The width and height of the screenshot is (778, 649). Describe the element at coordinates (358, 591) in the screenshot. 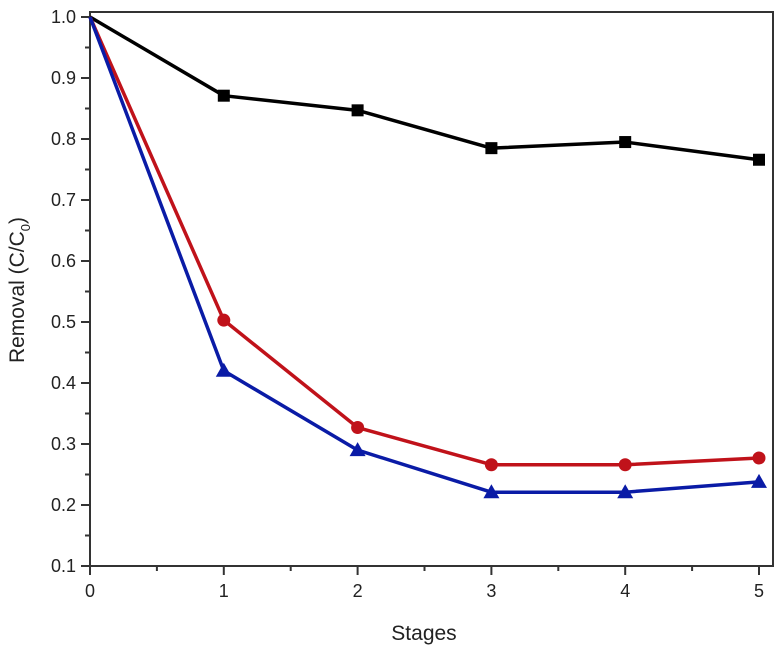

I see `x-tick-label: 2` at that location.